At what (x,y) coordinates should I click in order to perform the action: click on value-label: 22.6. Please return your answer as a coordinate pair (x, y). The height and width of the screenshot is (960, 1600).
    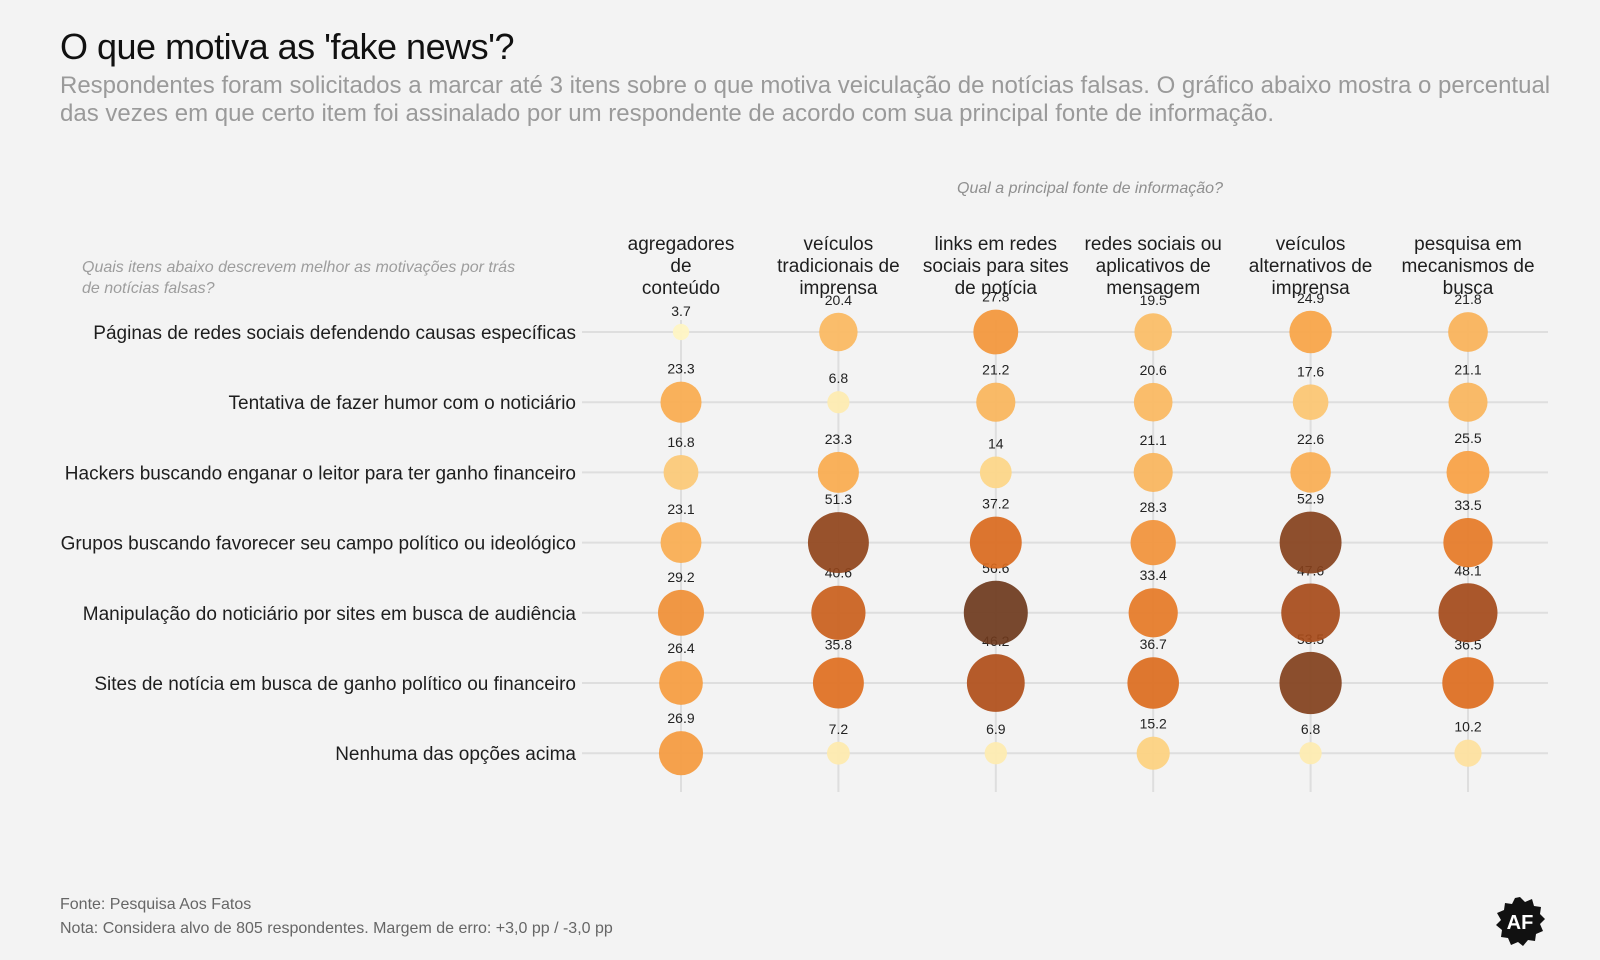
    Looking at the image, I should click on (1310, 439).